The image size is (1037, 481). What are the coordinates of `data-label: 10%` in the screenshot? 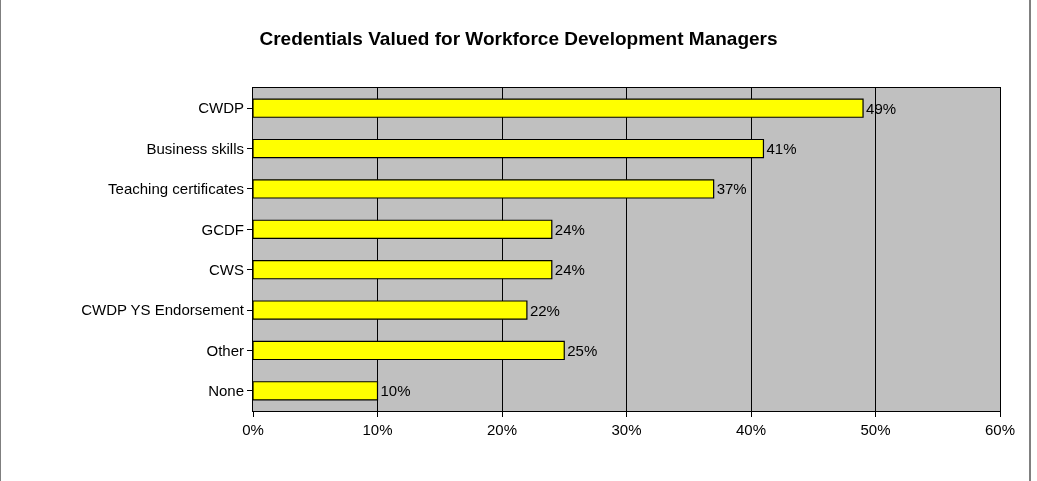 It's located at (395, 391).